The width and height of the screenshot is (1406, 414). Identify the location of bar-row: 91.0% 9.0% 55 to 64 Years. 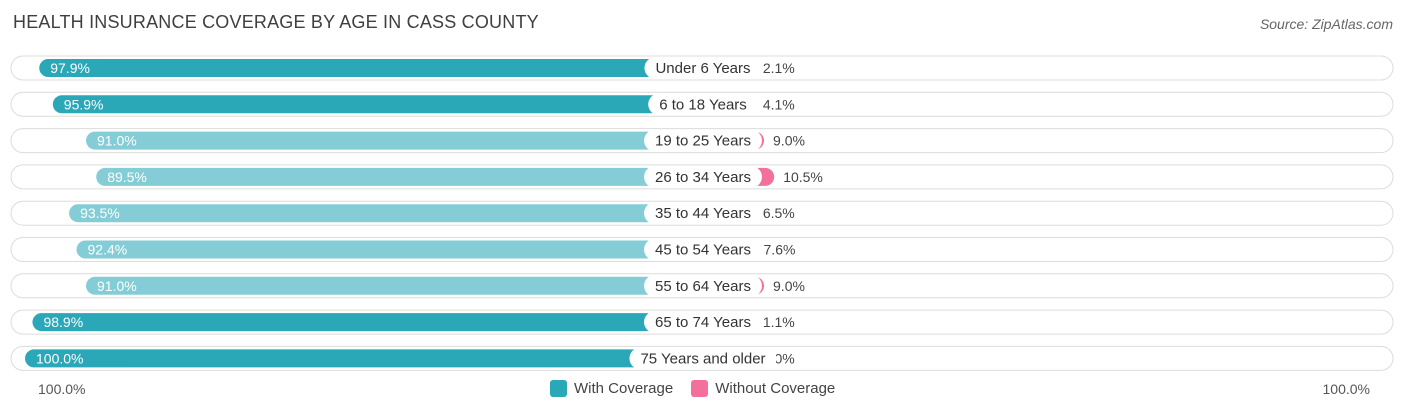
(702, 286).